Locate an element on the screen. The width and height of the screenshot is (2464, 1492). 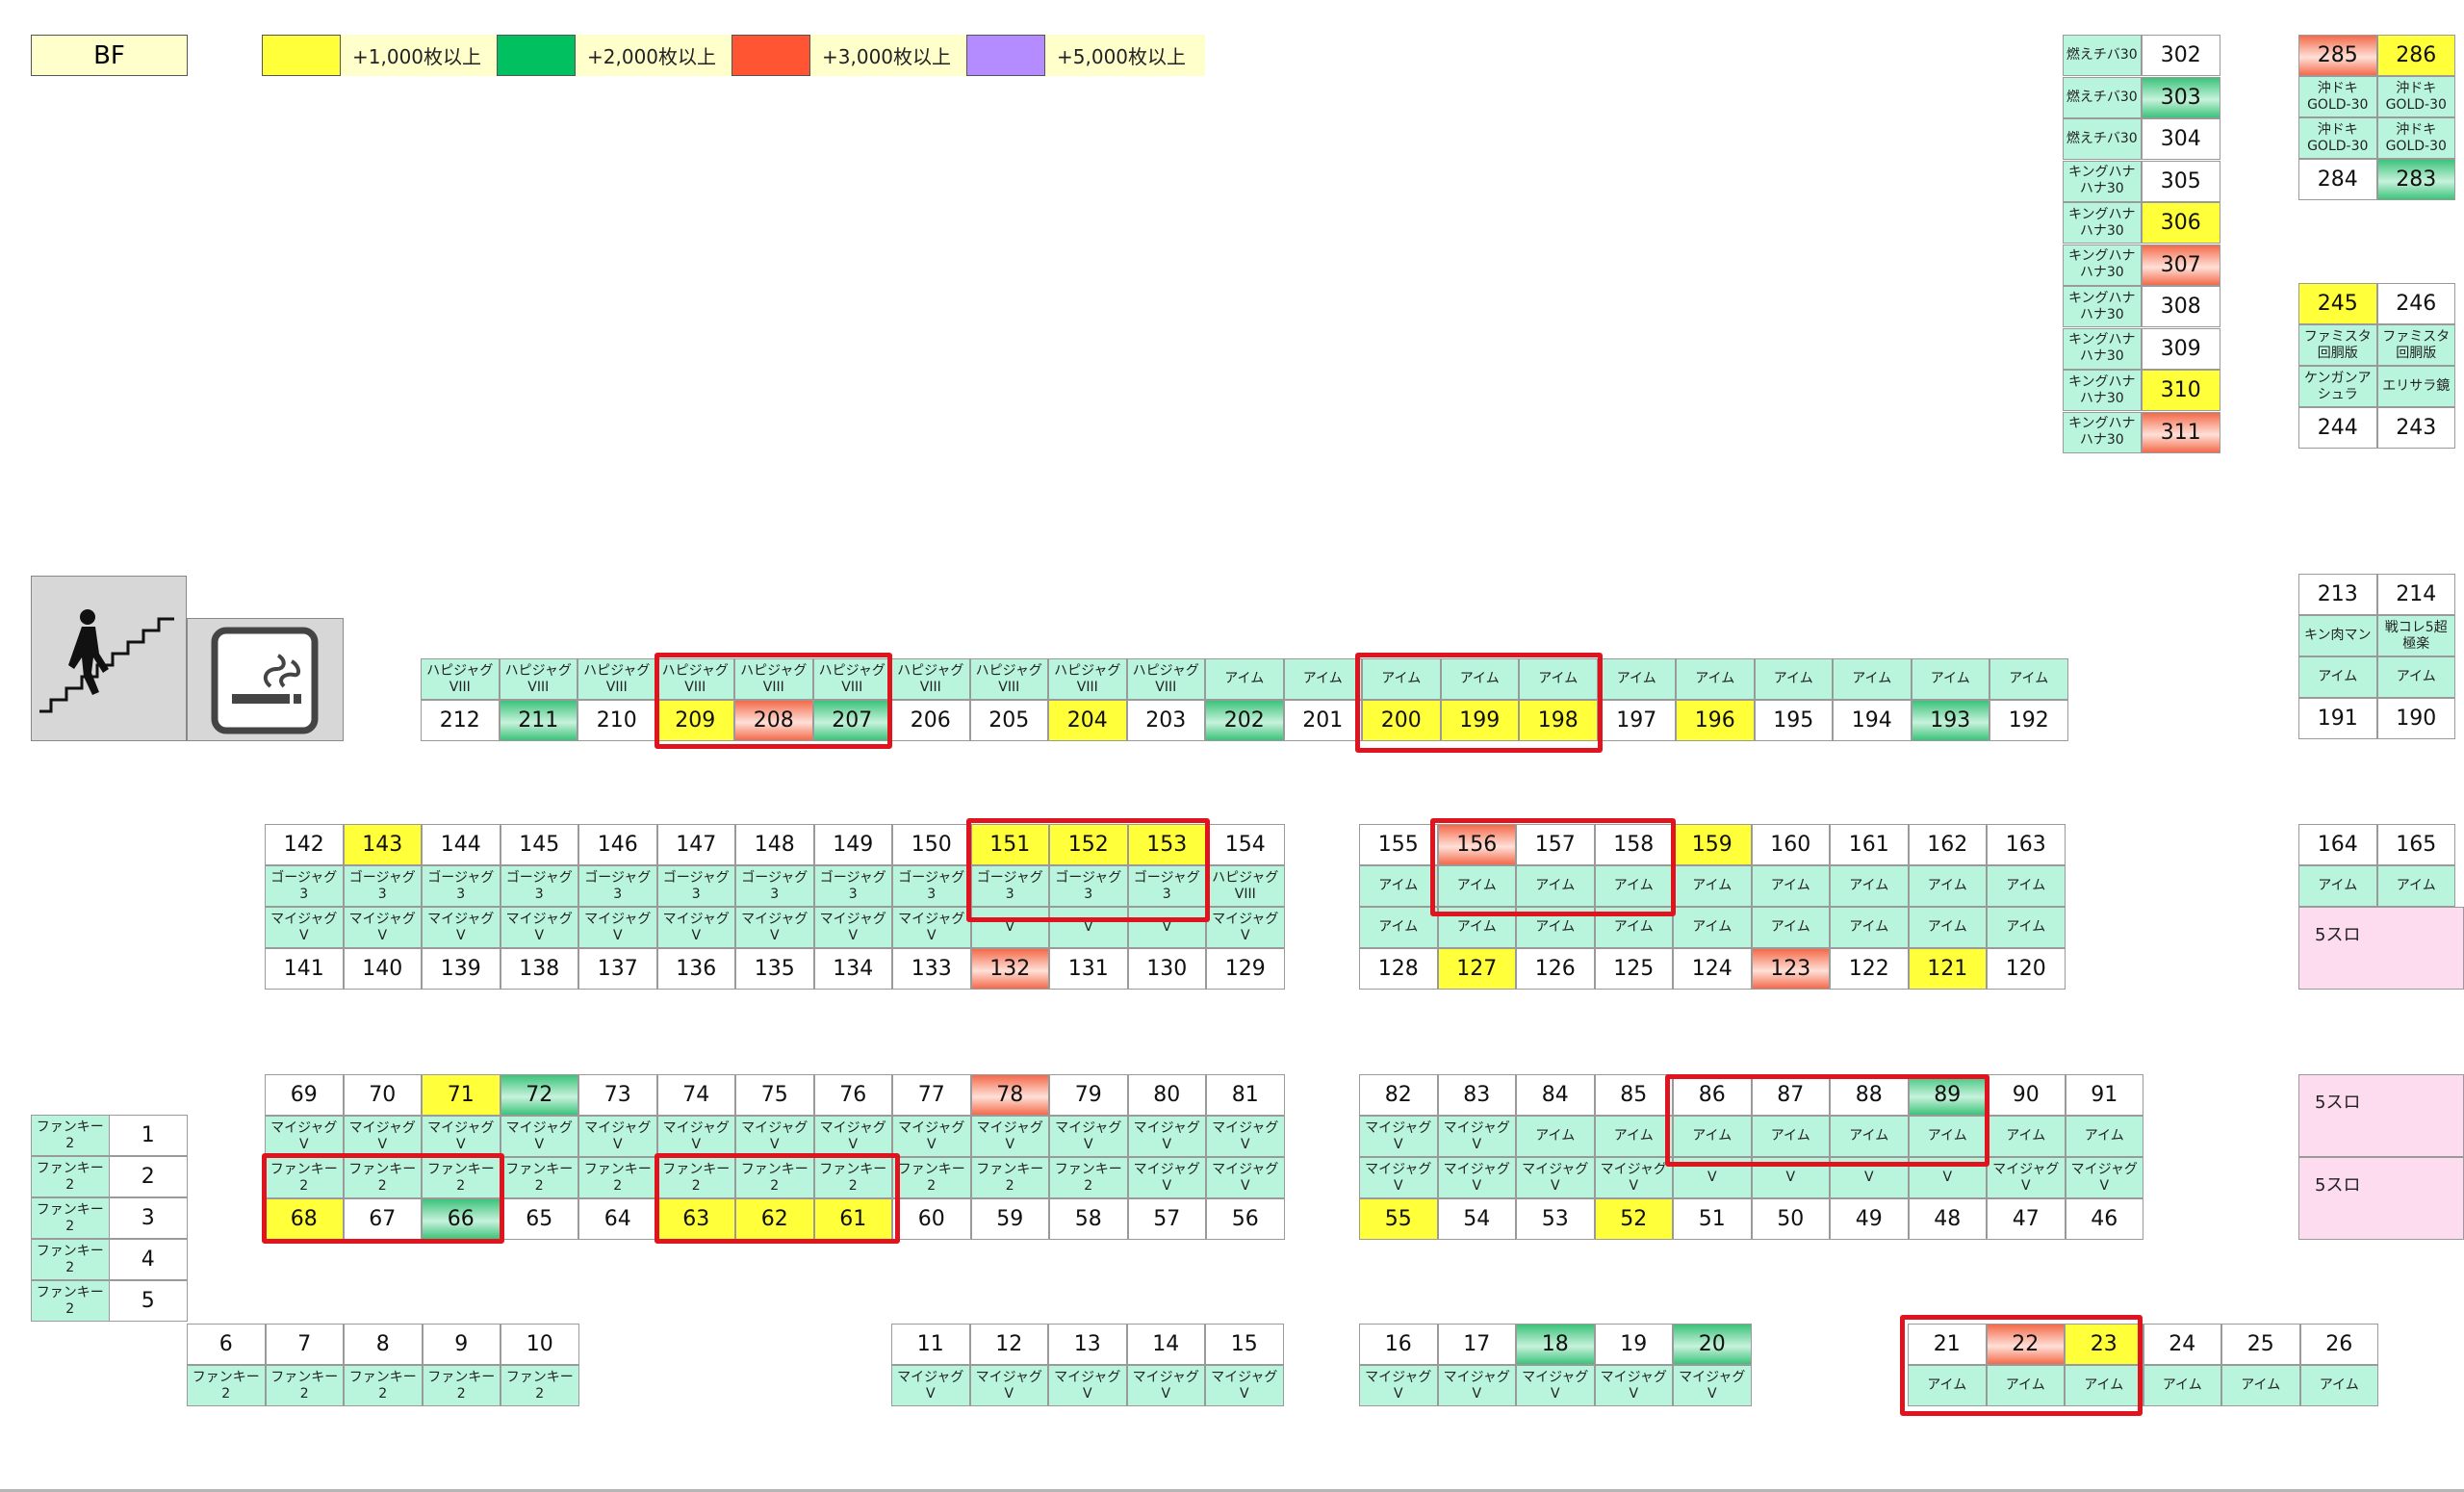
machine-number-132: 132 is located at coordinates (1009, 969).